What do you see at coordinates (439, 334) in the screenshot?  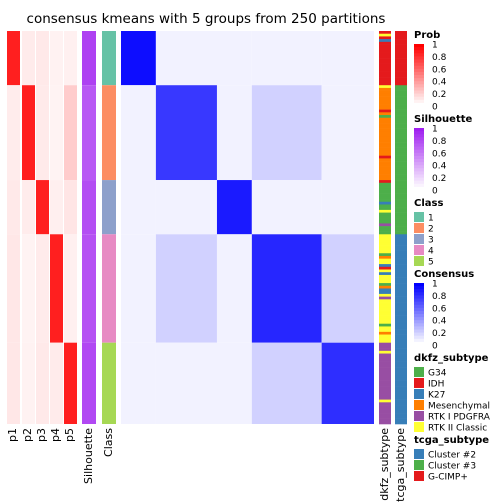 I see `legend-tick: 0.2` at bounding box center [439, 334].